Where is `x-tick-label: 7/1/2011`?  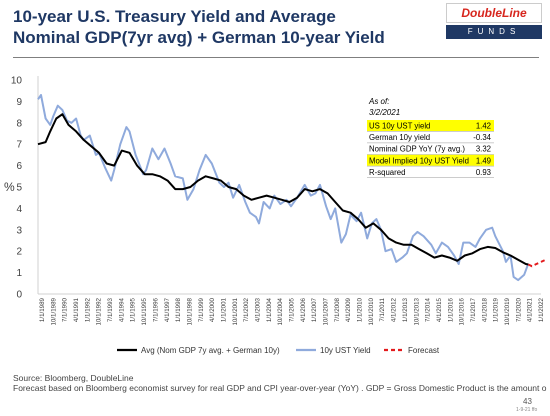
x-tick-label: 7/1/2011 is located at coordinates (382, 309).